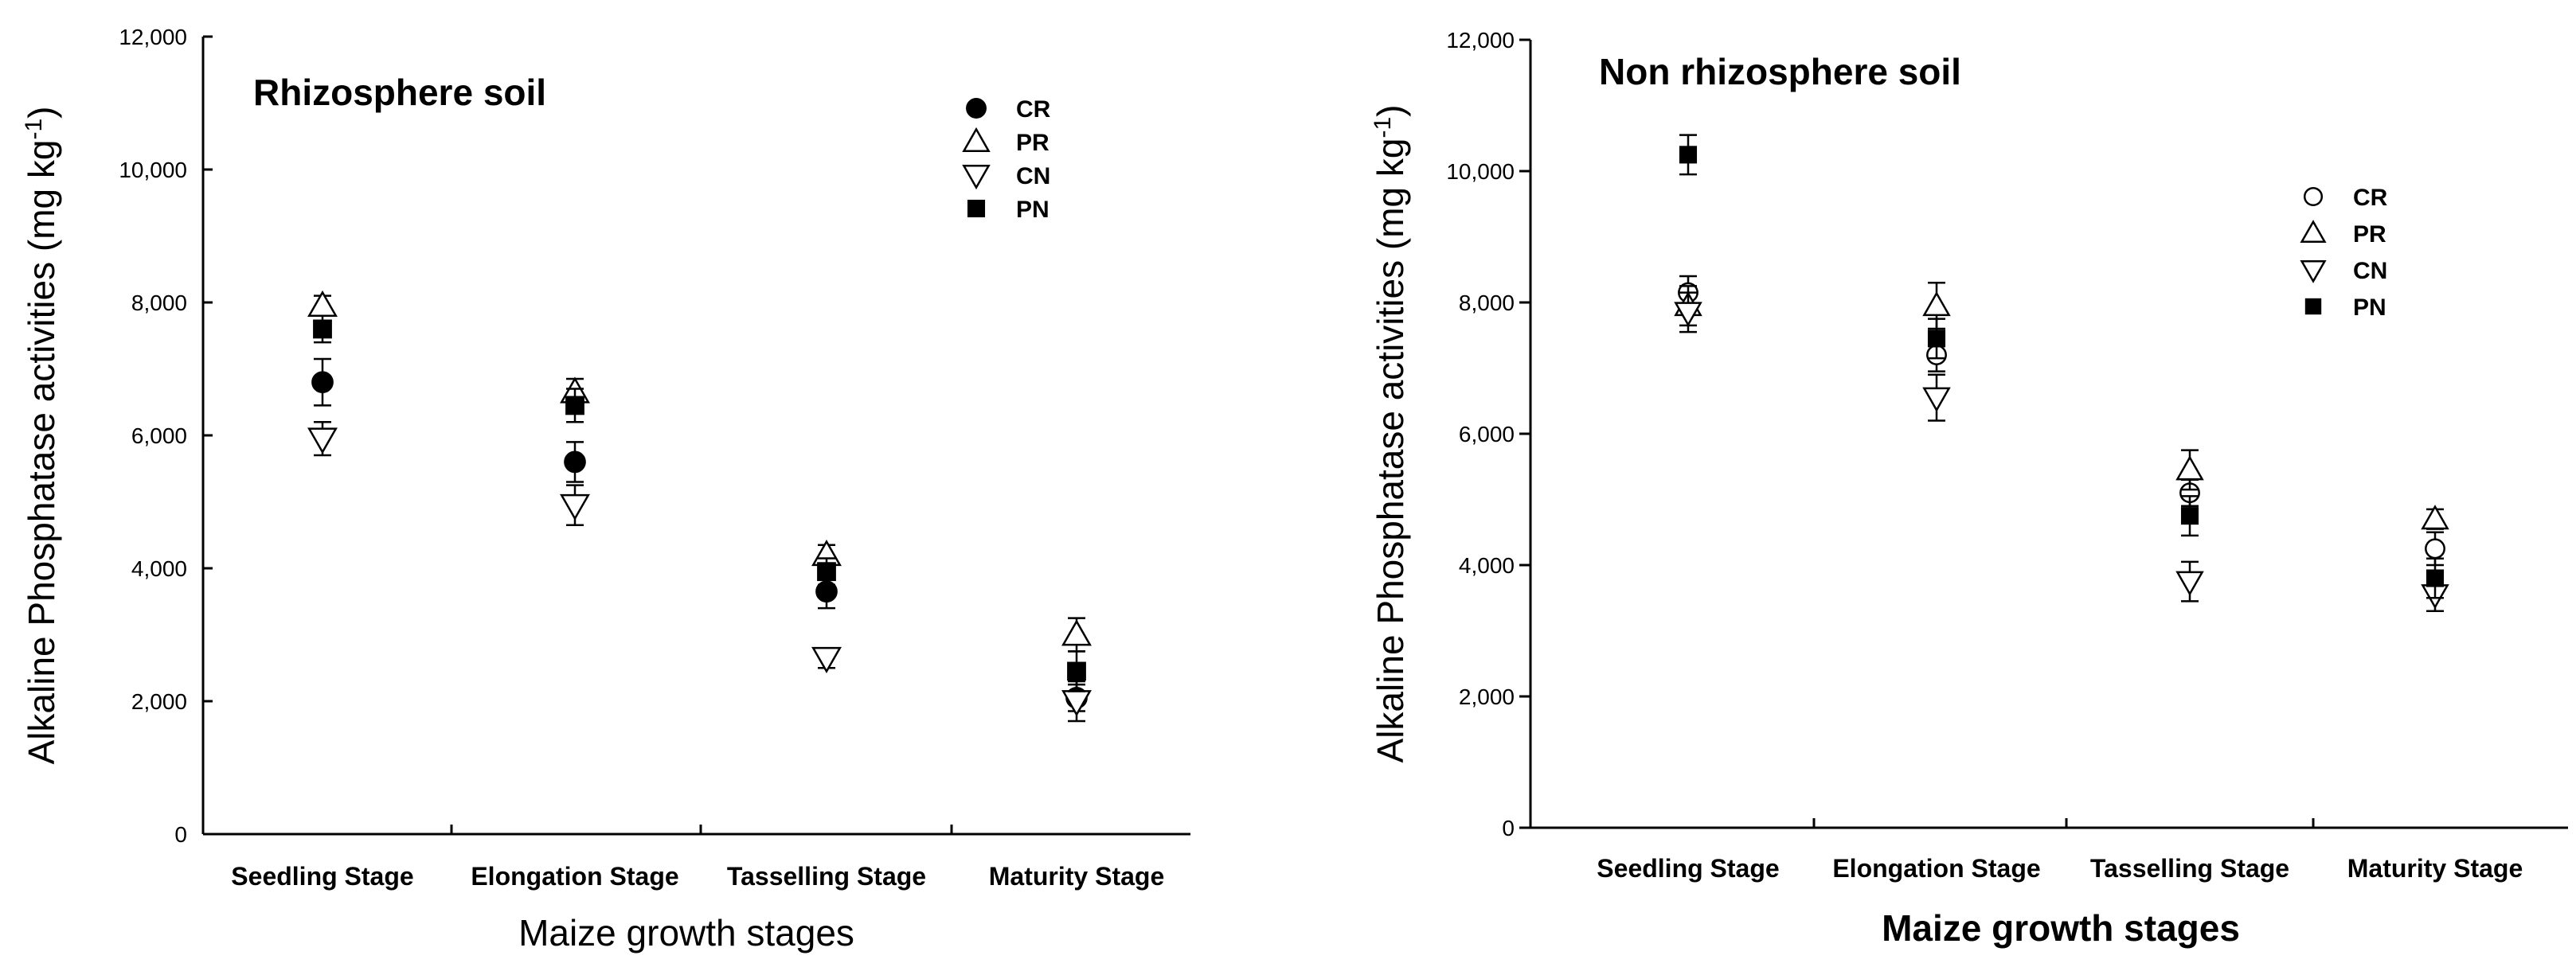 Image resolution: width=2576 pixels, height=971 pixels. Describe the element at coordinates (34, 129) in the screenshot. I see `panel1-y-label-sup: -1` at that location.